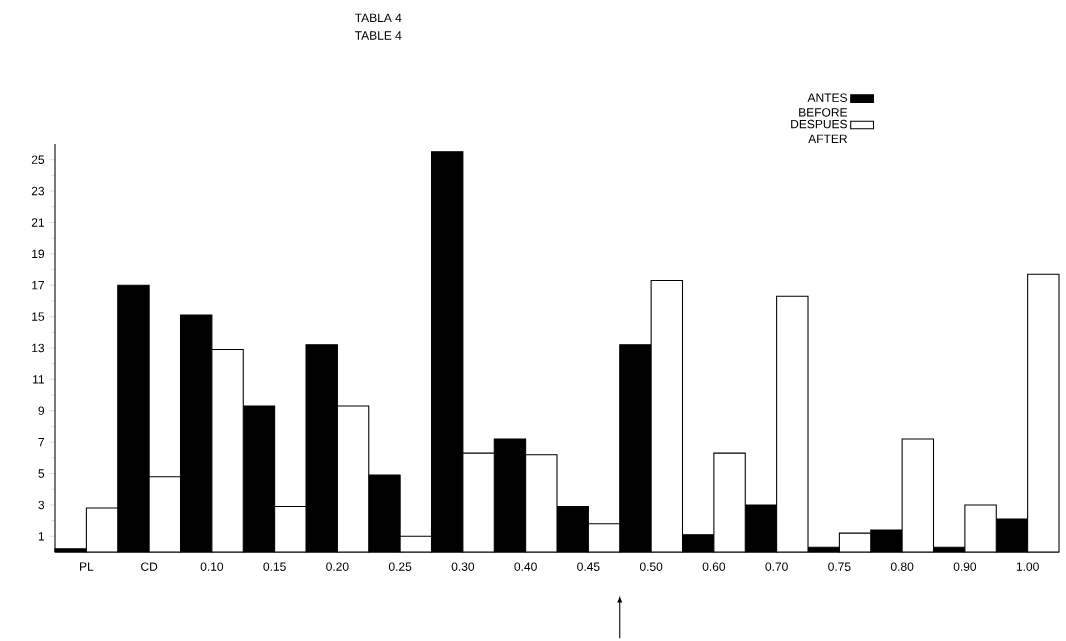 The width and height of the screenshot is (1066, 641). I want to click on y-tick-label: 9, so click(41, 411).